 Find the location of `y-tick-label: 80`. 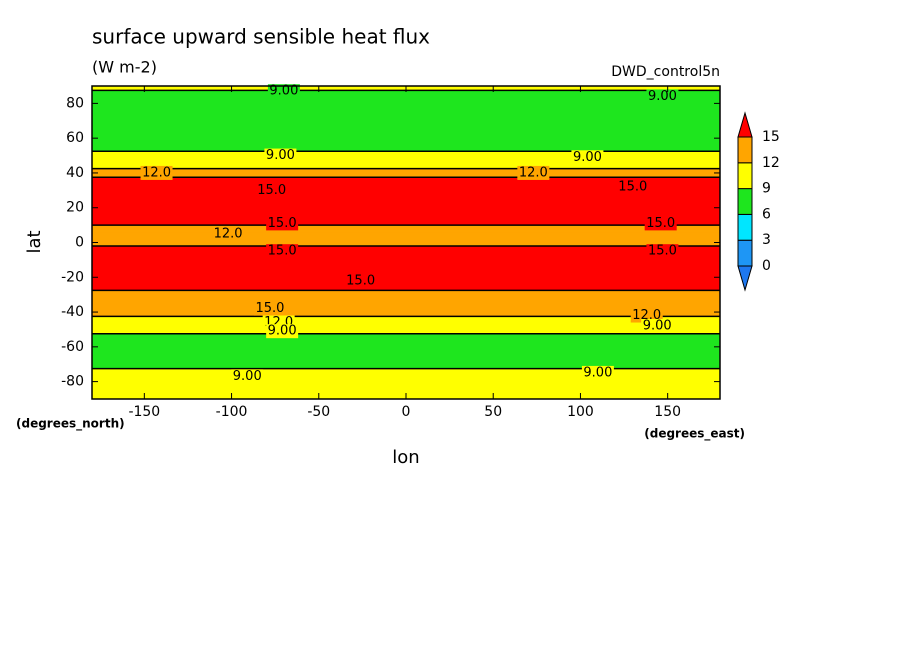

y-tick-label: 80 is located at coordinates (75, 103).